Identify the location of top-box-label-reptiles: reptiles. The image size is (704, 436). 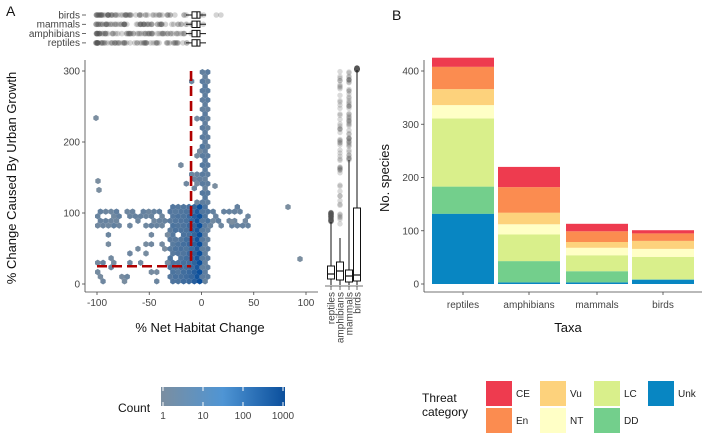
(64, 43).